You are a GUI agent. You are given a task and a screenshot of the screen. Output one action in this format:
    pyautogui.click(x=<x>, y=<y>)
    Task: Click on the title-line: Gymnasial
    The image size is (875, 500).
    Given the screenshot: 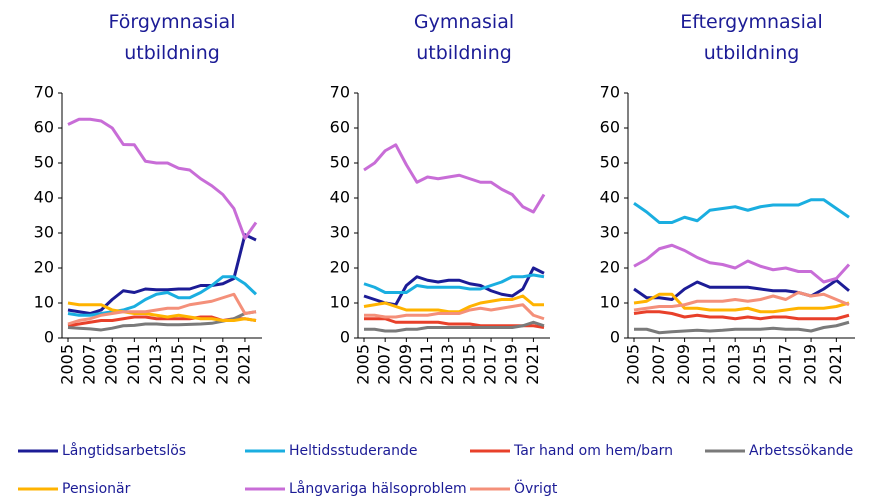 What is the action you would take?
    pyautogui.click(x=464, y=22)
    